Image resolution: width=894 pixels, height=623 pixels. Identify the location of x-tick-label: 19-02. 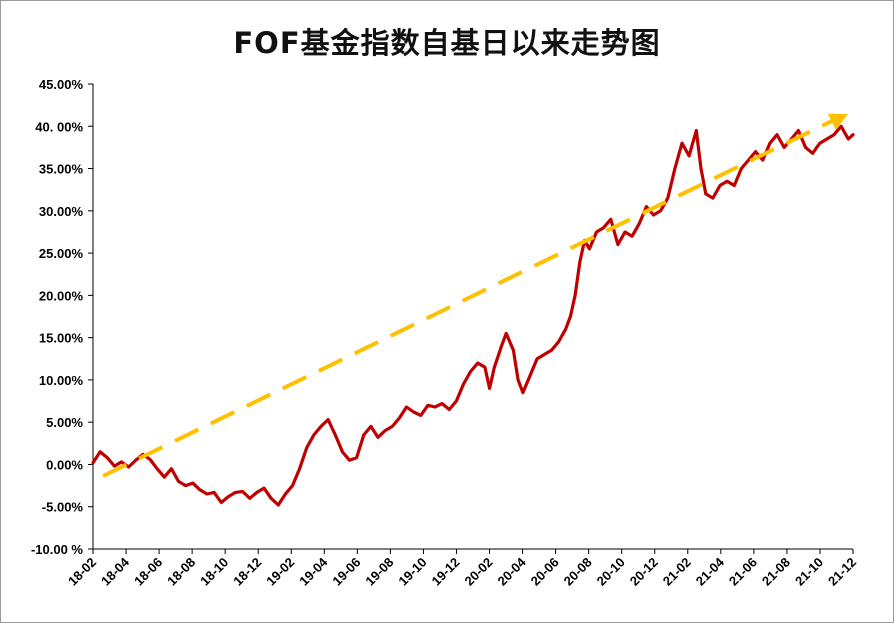
(280, 572).